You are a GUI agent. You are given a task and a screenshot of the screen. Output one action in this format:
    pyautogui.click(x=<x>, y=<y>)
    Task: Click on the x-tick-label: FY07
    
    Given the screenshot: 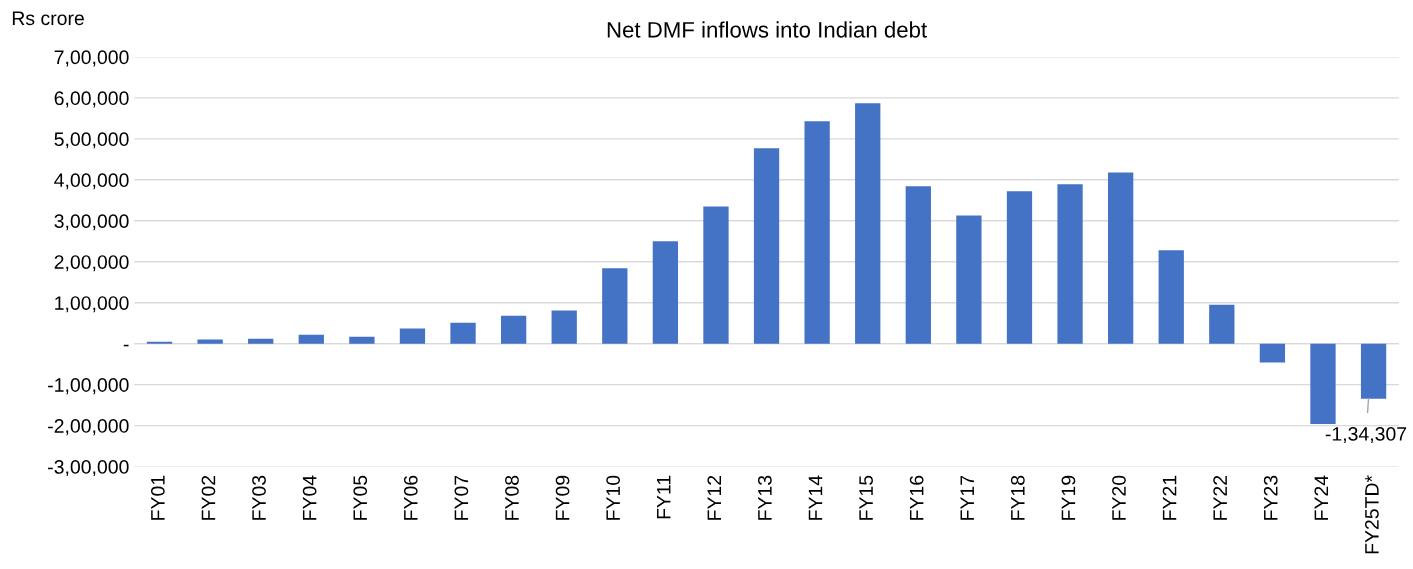 What is the action you would take?
    pyautogui.click(x=461, y=497)
    